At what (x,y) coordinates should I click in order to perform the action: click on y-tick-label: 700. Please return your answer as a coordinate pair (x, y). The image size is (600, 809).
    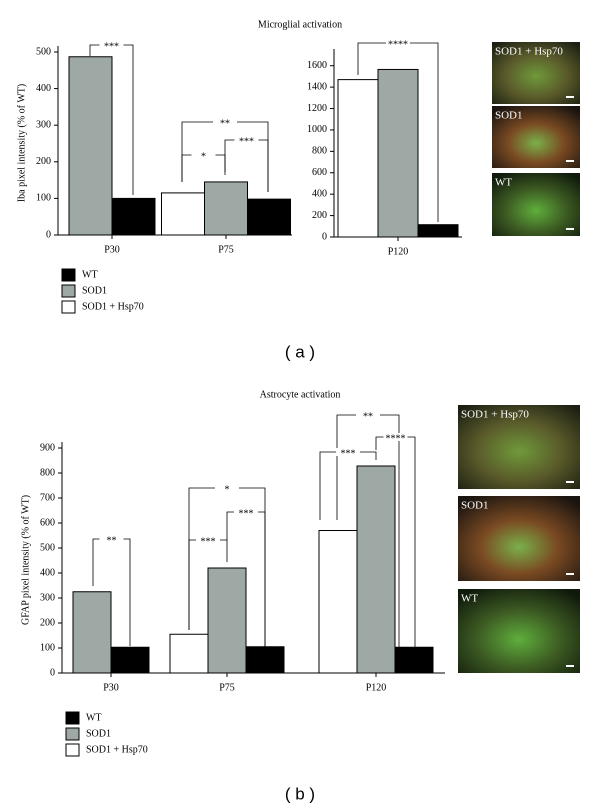
    Looking at the image, I should click on (47, 497).